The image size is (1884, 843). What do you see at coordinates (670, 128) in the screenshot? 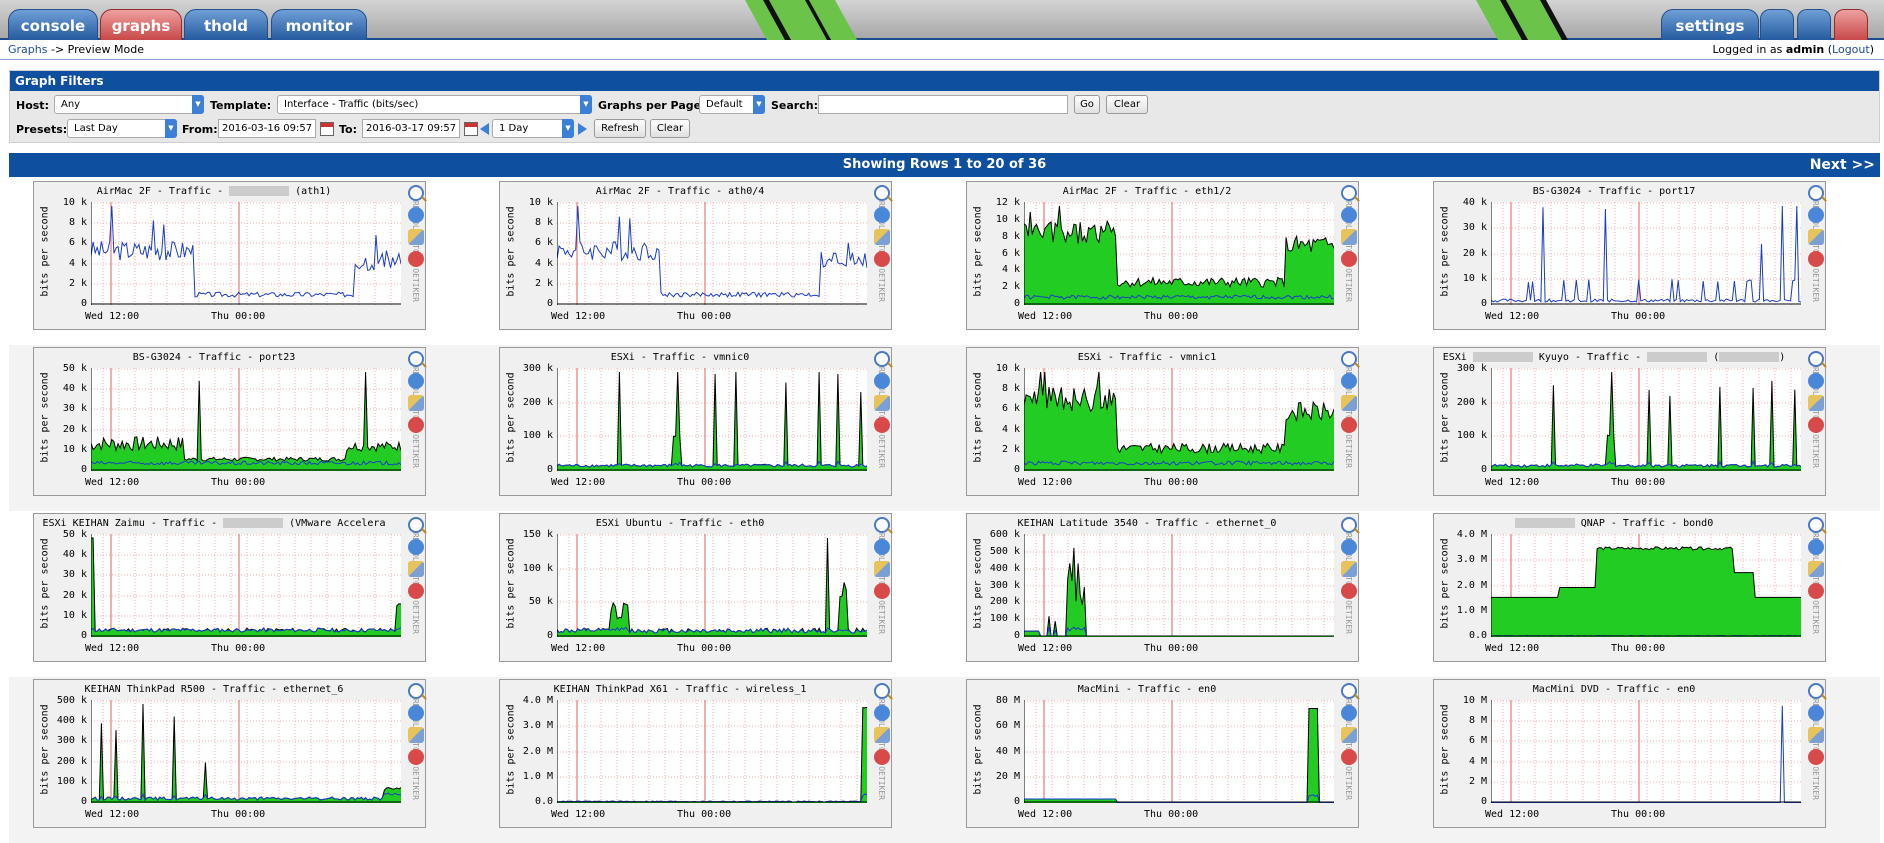
I see `clear-time-button: Clear` at bounding box center [670, 128].